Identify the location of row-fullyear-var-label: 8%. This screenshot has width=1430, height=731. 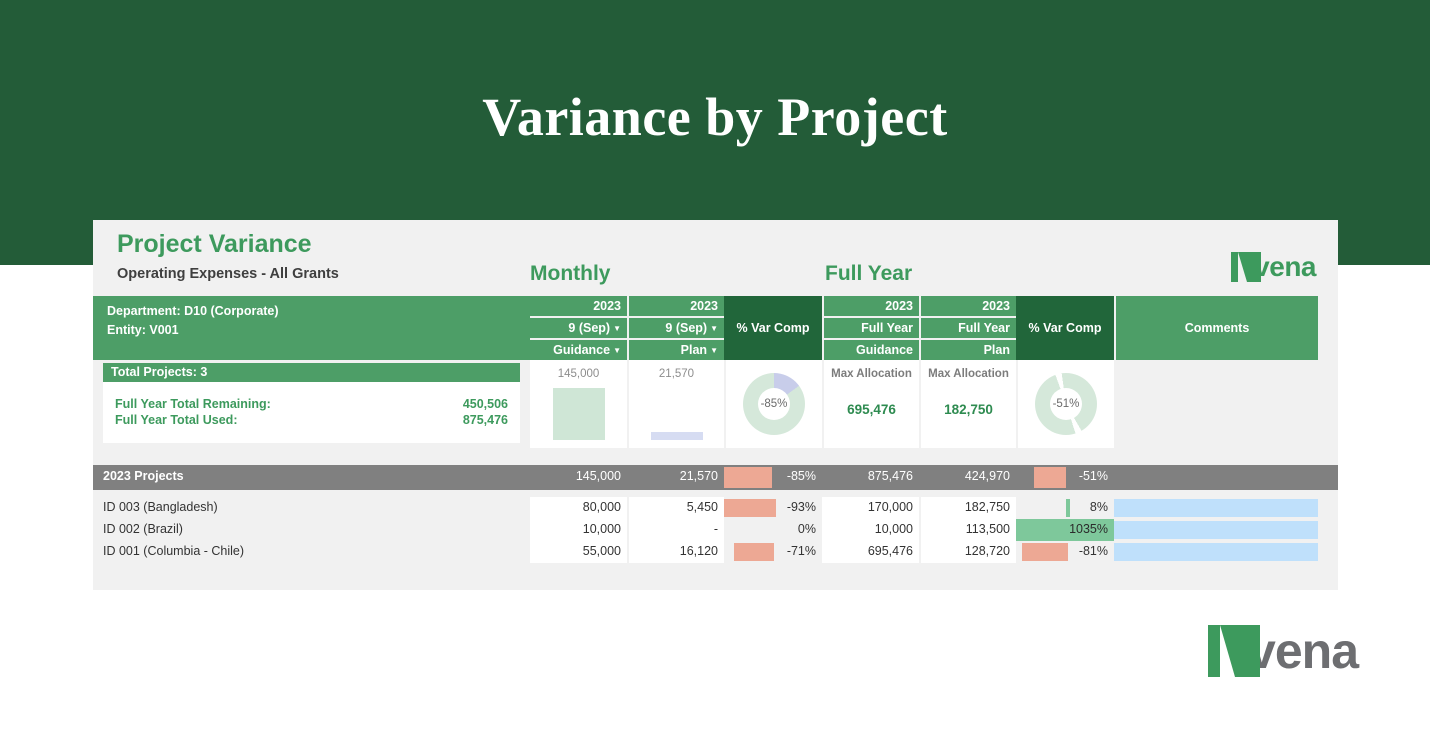
(1098, 507).